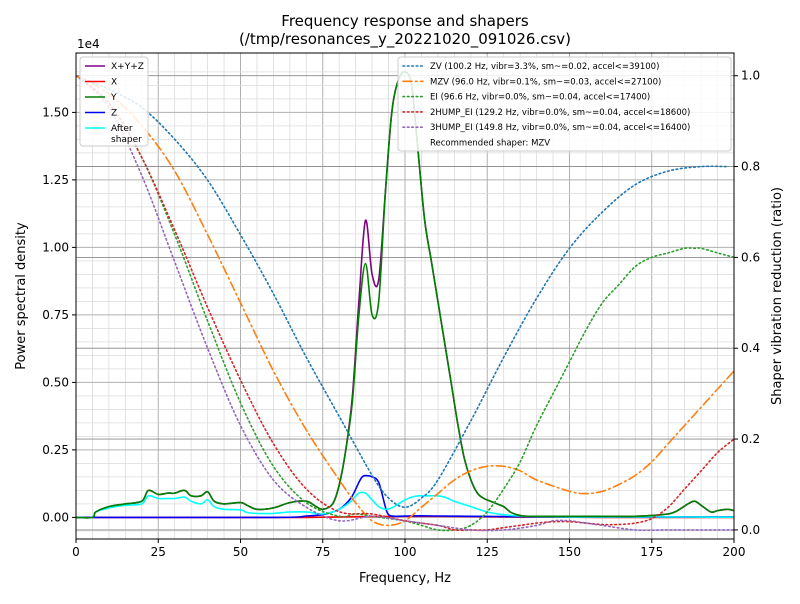  What do you see at coordinates (55, 315) in the screenshot?
I see `y-tick-label: 0.75` at bounding box center [55, 315].